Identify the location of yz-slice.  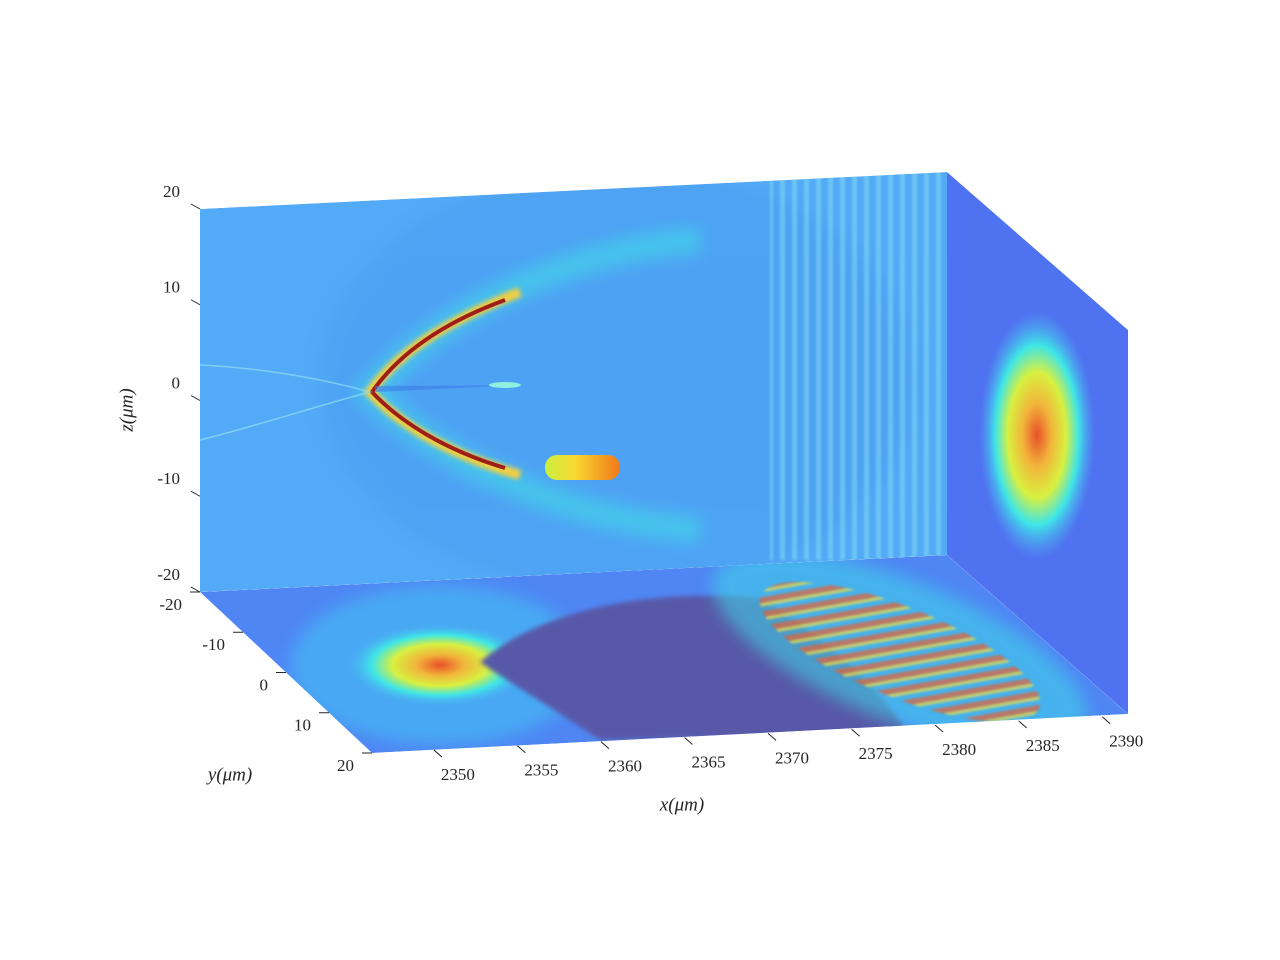
(1037, 443).